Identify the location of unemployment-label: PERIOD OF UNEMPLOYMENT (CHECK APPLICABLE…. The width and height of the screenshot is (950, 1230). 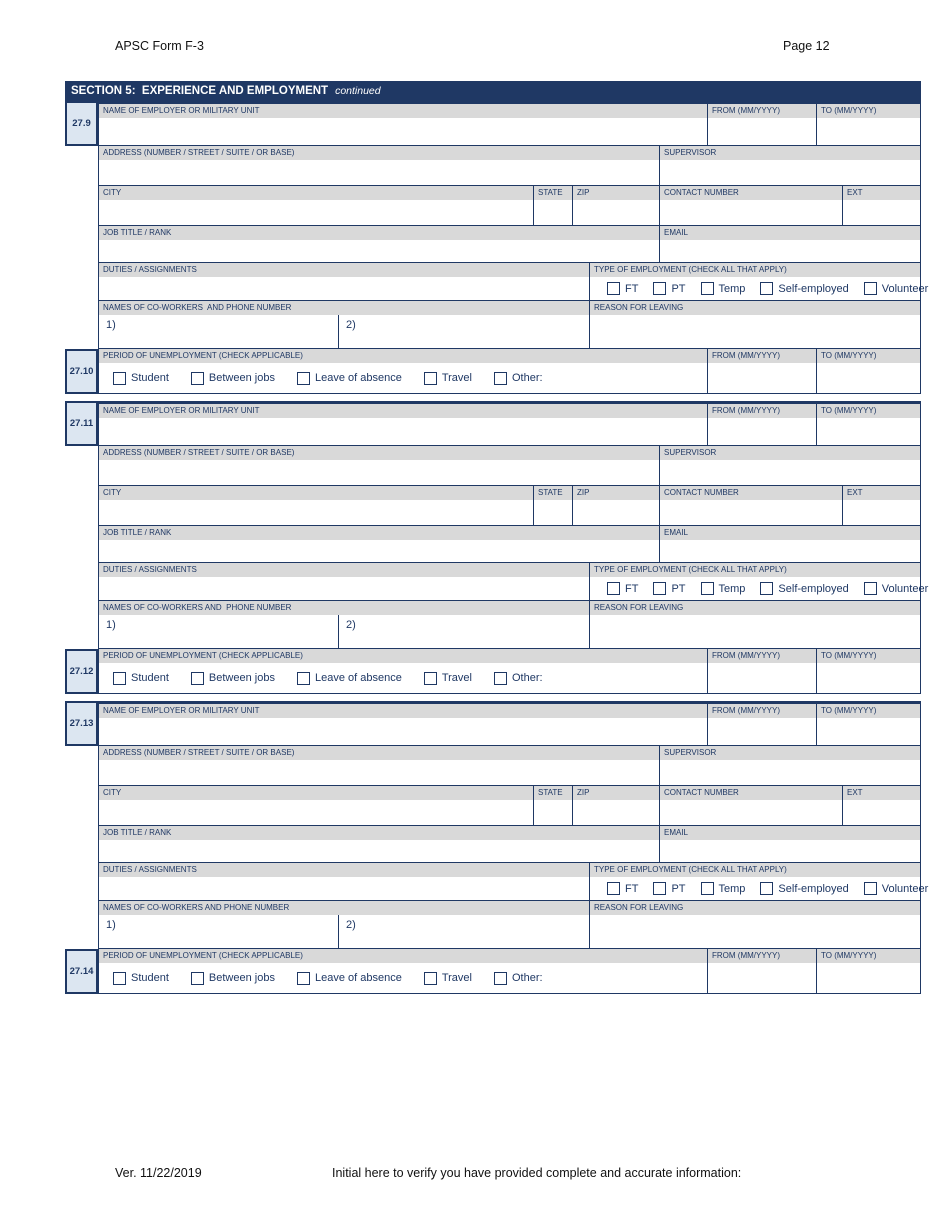
(403, 956).